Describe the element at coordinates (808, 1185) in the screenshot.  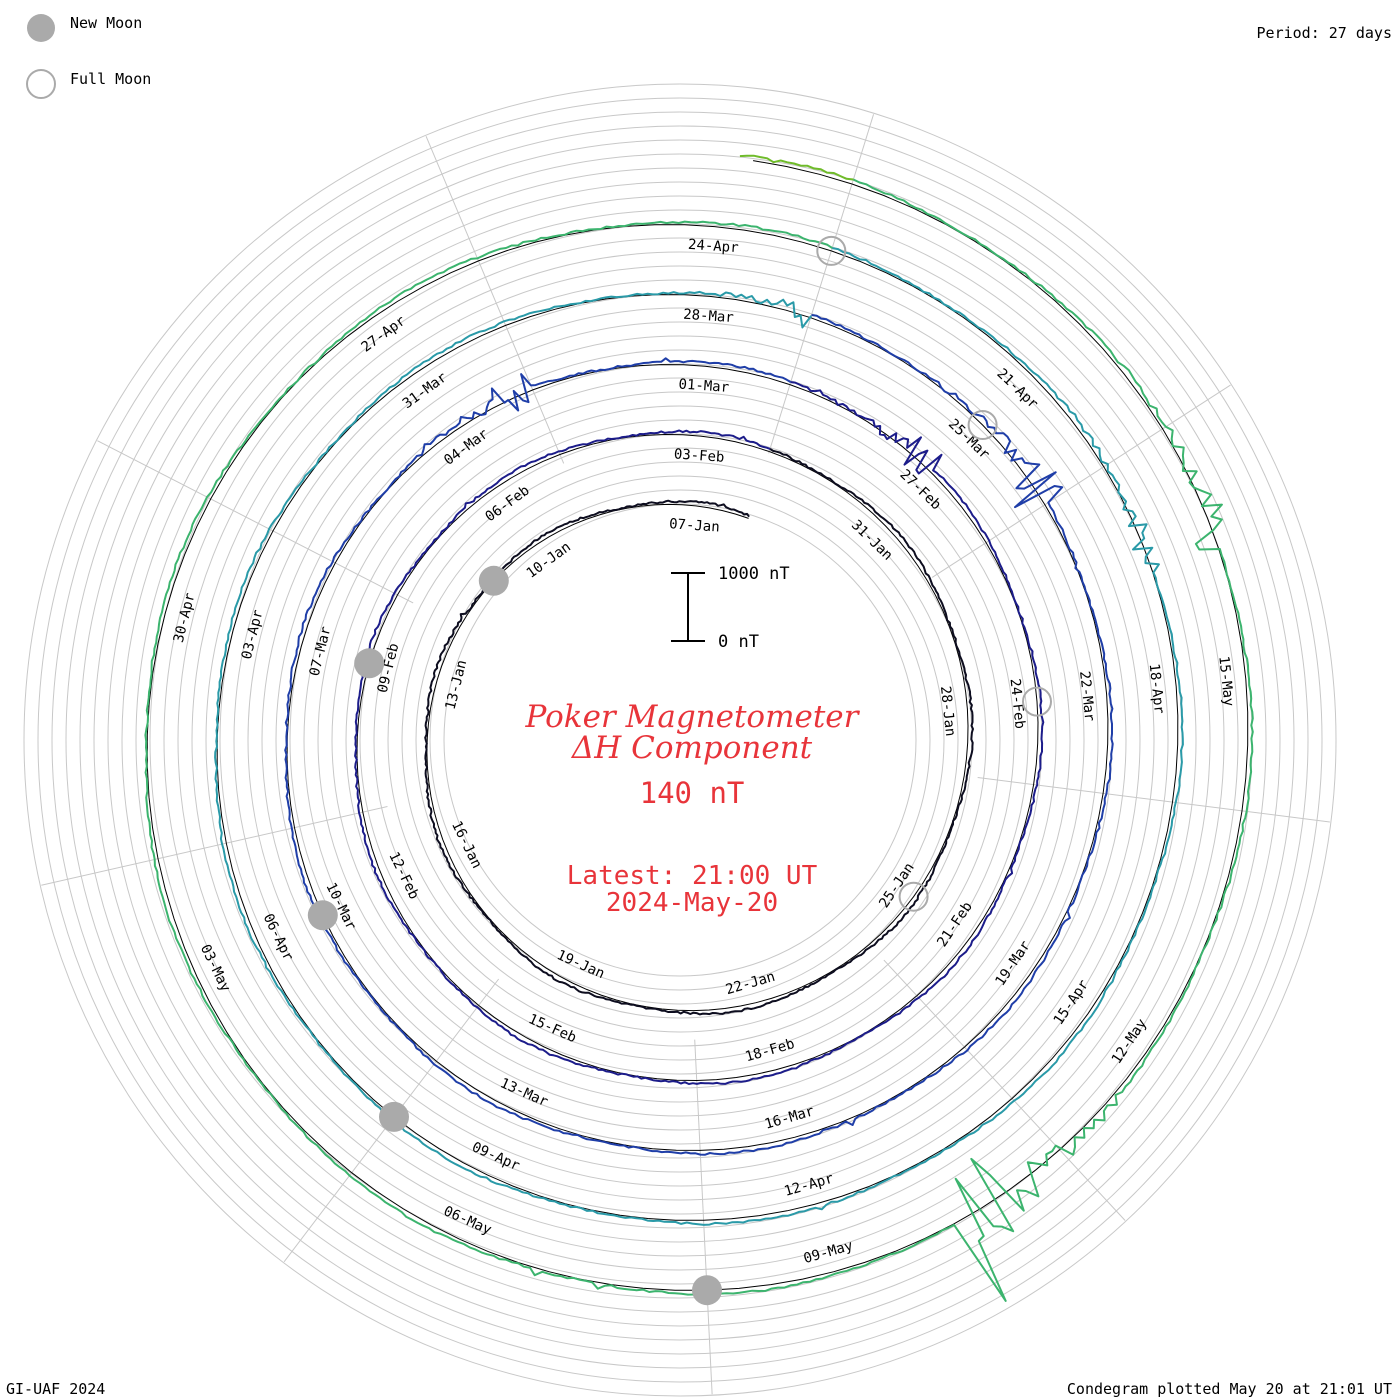
I see `date-label: 12-Apr` at that location.